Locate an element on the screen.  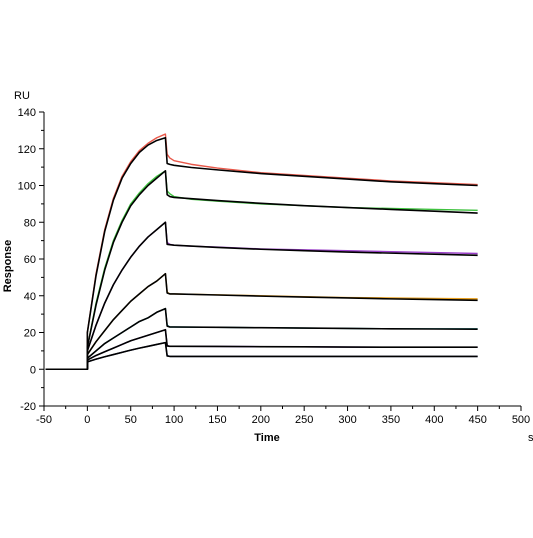
x-tick-label: 400 is located at coordinates (434, 420).